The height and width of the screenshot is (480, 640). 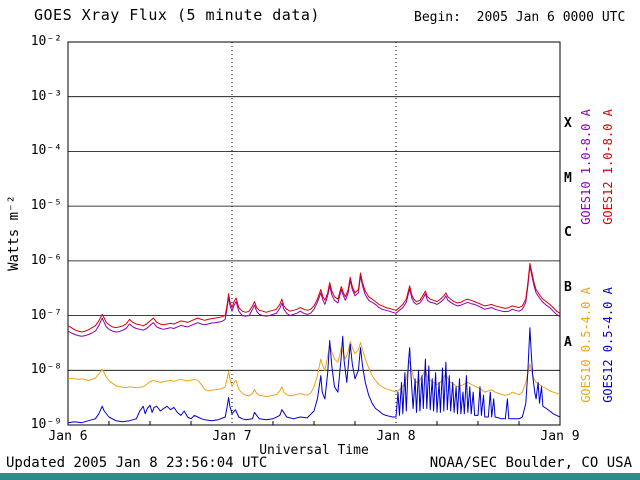 What do you see at coordinates (68, 436) in the screenshot?
I see `x-tick-label: Jan 6` at bounding box center [68, 436].